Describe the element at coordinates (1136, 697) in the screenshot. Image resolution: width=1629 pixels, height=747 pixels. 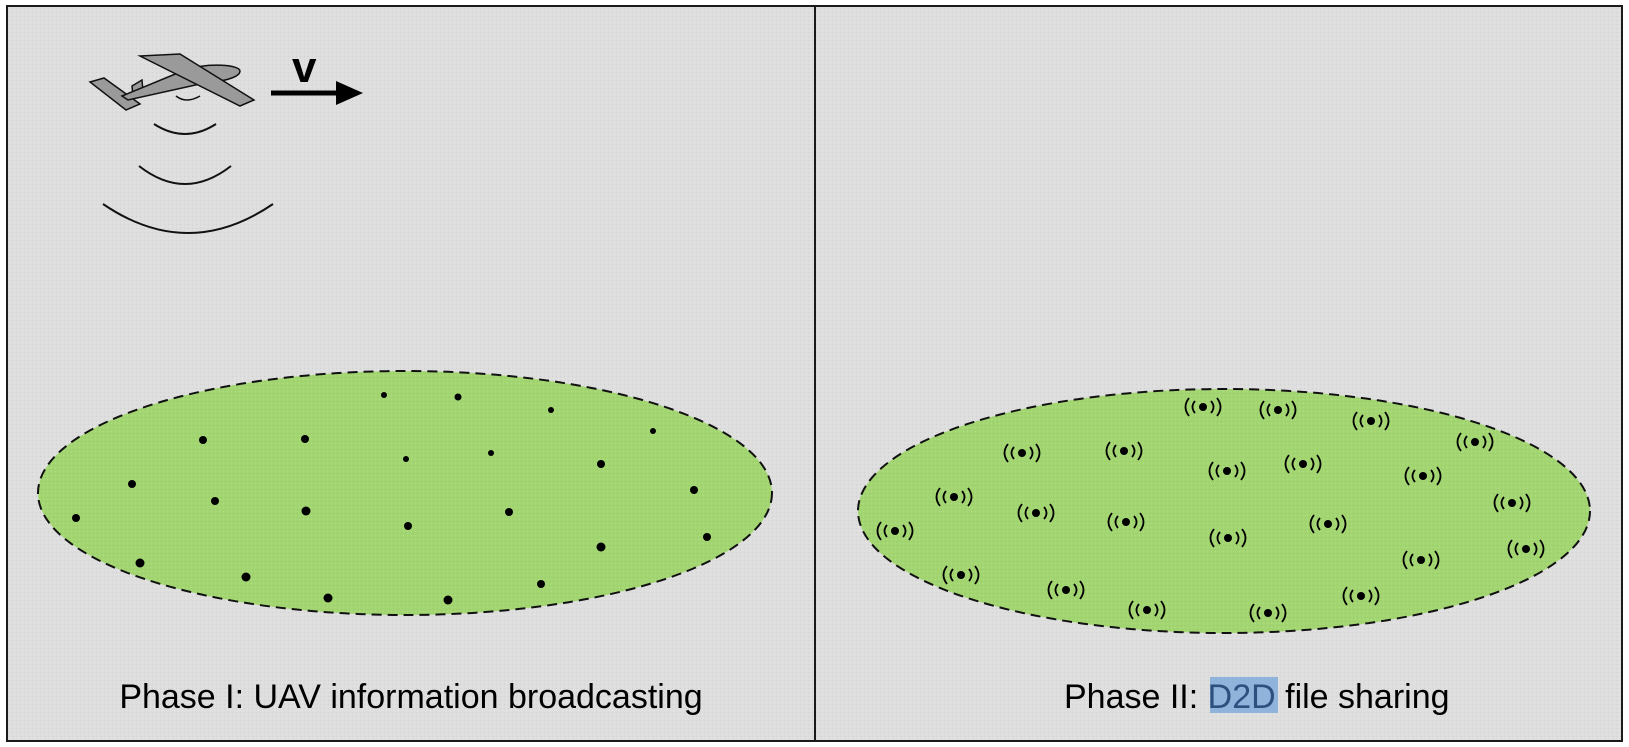
I see `phase-two-caption-prefix: Phase II:` at that location.